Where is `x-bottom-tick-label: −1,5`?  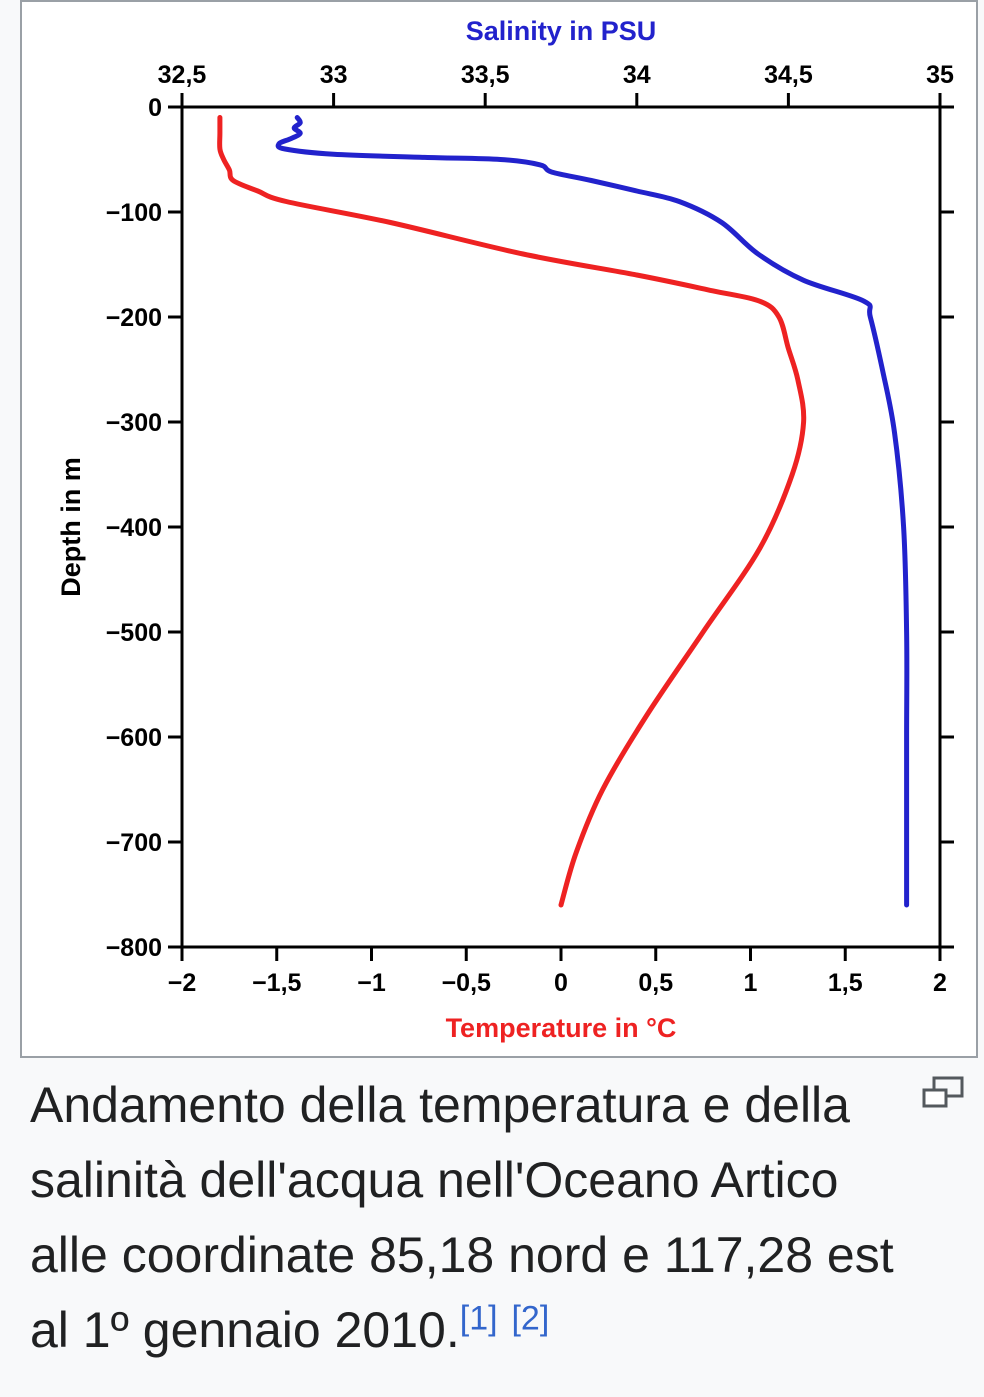 x-bottom-tick-label: −1,5 is located at coordinates (276, 983).